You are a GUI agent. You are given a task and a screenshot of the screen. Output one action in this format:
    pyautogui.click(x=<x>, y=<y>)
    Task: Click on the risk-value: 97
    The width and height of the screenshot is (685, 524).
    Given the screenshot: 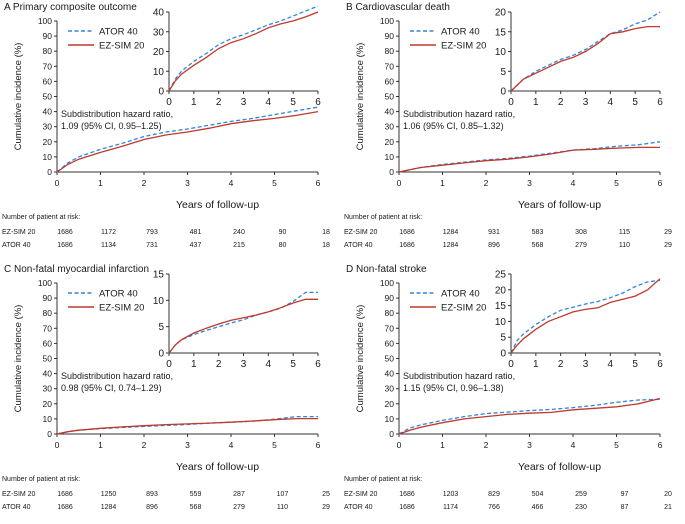 What is the action you would take?
    pyautogui.click(x=625, y=494)
    